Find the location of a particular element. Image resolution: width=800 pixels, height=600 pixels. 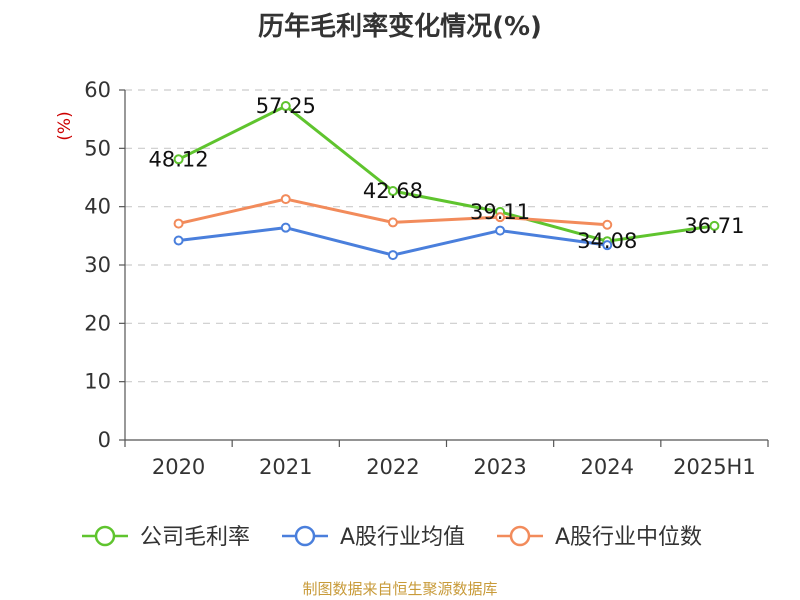

x-tick-label: 2020 is located at coordinates (178, 467).